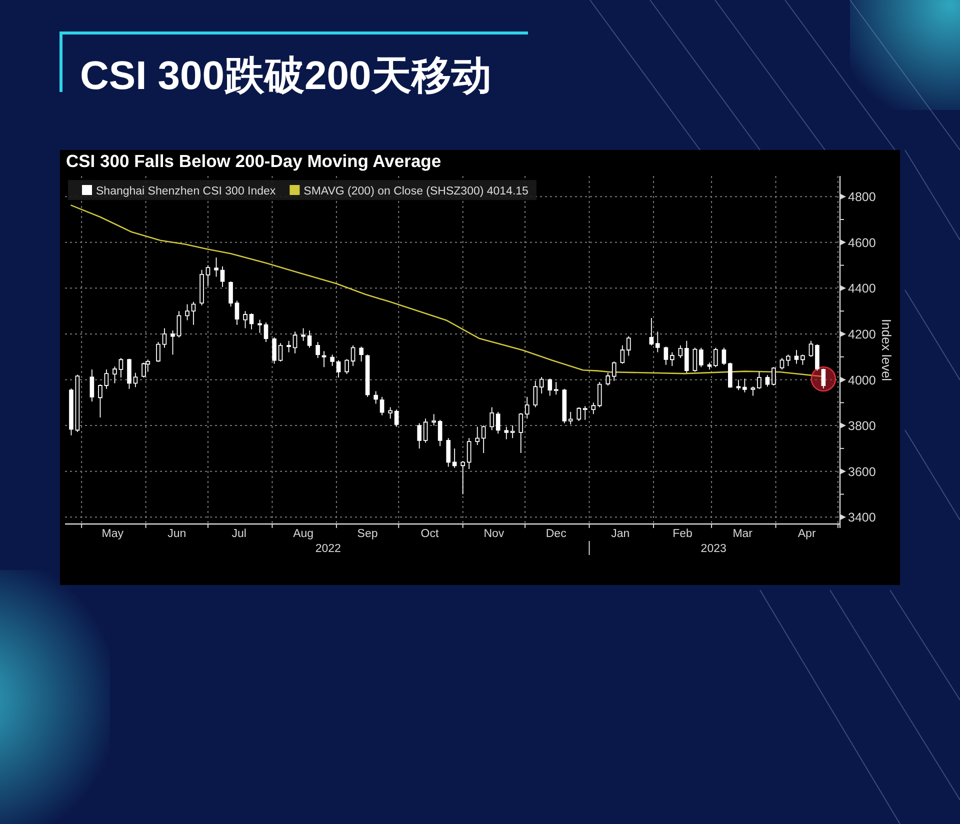 Image resolution: width=960 pixels, height=824 pixels. Describe the element at coordinates (862, 197) in the screenshot. I see `y-tick-label: 4800` at that location.